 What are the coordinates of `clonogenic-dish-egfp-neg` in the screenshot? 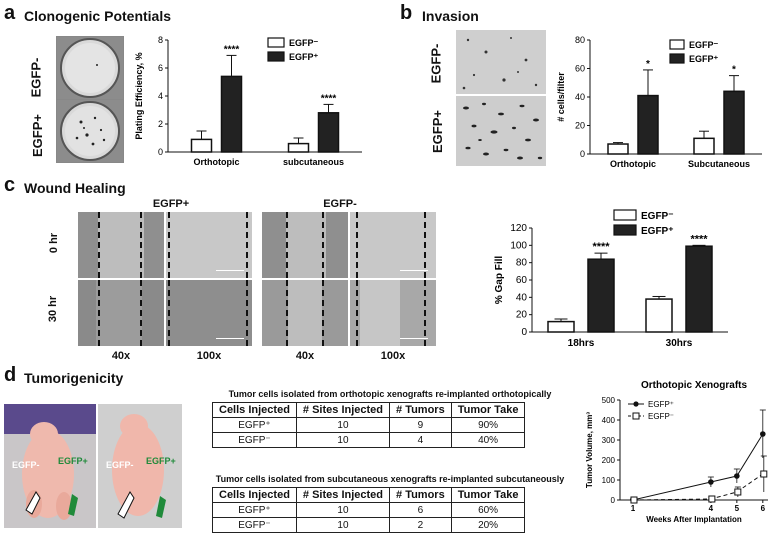 It's located at (90, 68).